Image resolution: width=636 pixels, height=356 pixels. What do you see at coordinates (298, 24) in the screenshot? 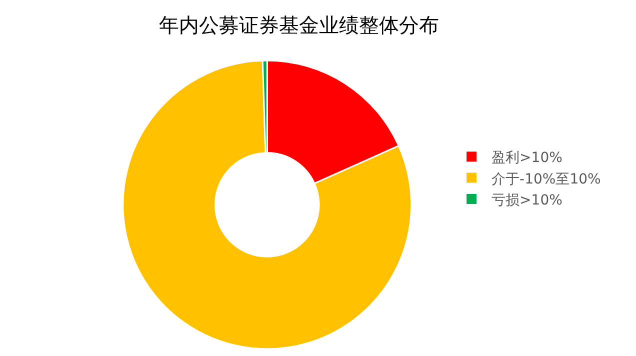
I see `chart-title: 年内公募证券基金业绩整体分布` at bounding box center [298, 24].